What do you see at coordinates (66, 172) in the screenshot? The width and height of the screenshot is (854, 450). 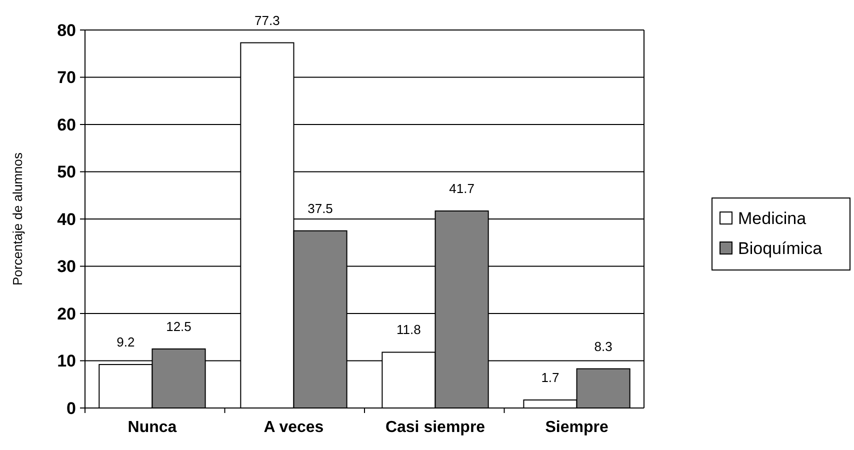 I see `y-tick-label: 50` at bounding box center [66, 172].